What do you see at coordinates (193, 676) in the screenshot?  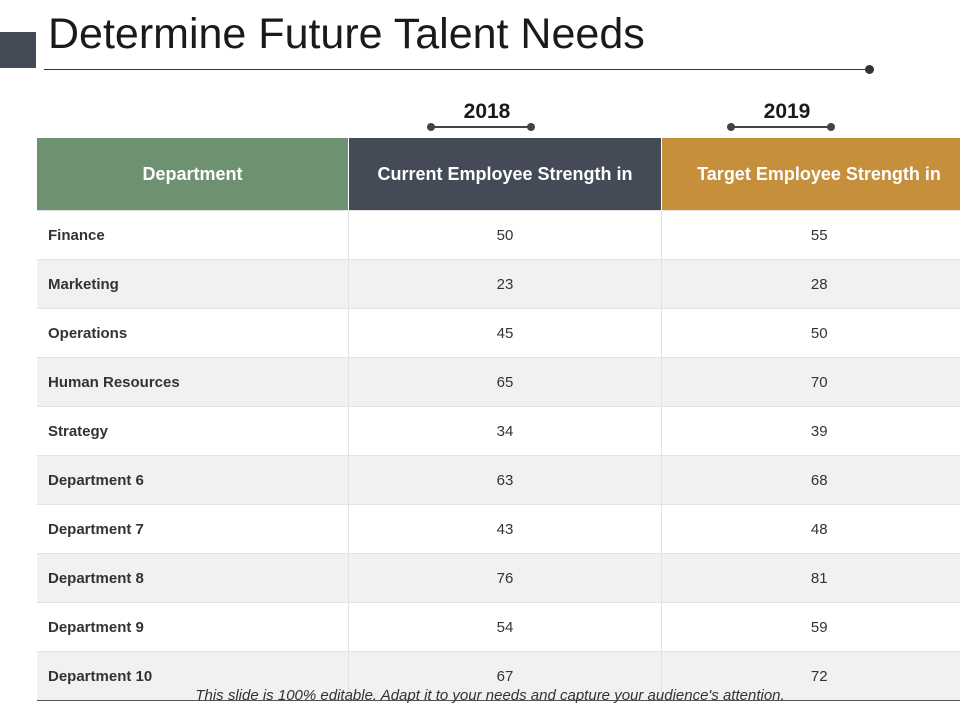 I see `department-cell: Department 10` at bounding box center [193, 676].